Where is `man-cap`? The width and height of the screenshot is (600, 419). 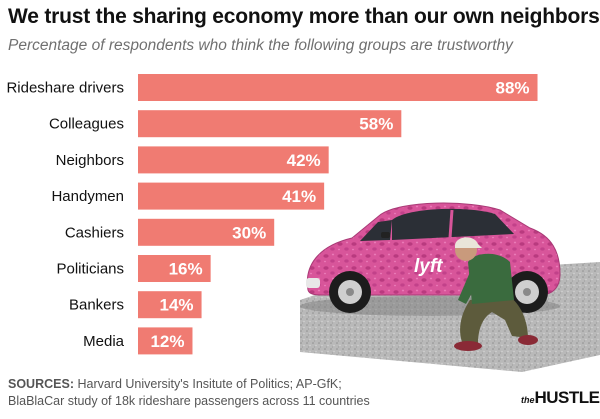
man-cap is located at coordinates (468, 242).